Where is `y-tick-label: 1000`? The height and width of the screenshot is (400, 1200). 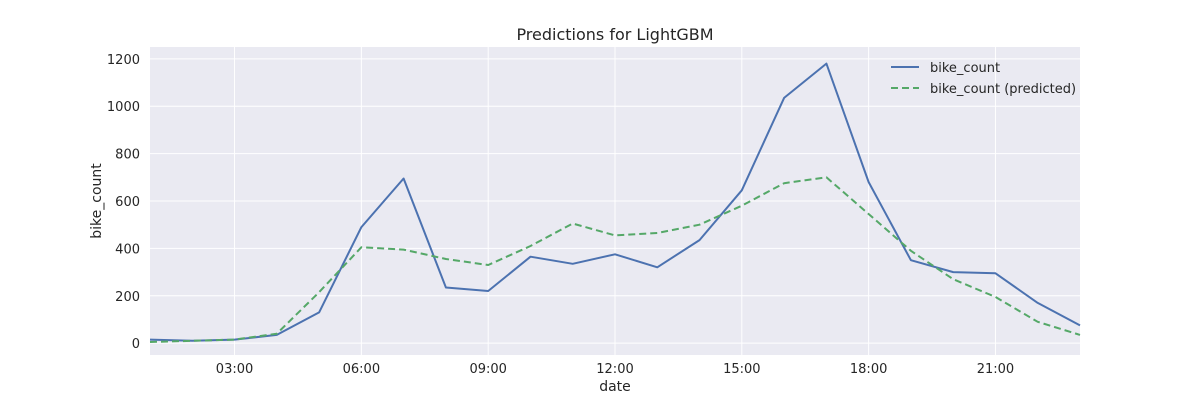 y-tick-label: 1000 is located at coordinates (123, 107).